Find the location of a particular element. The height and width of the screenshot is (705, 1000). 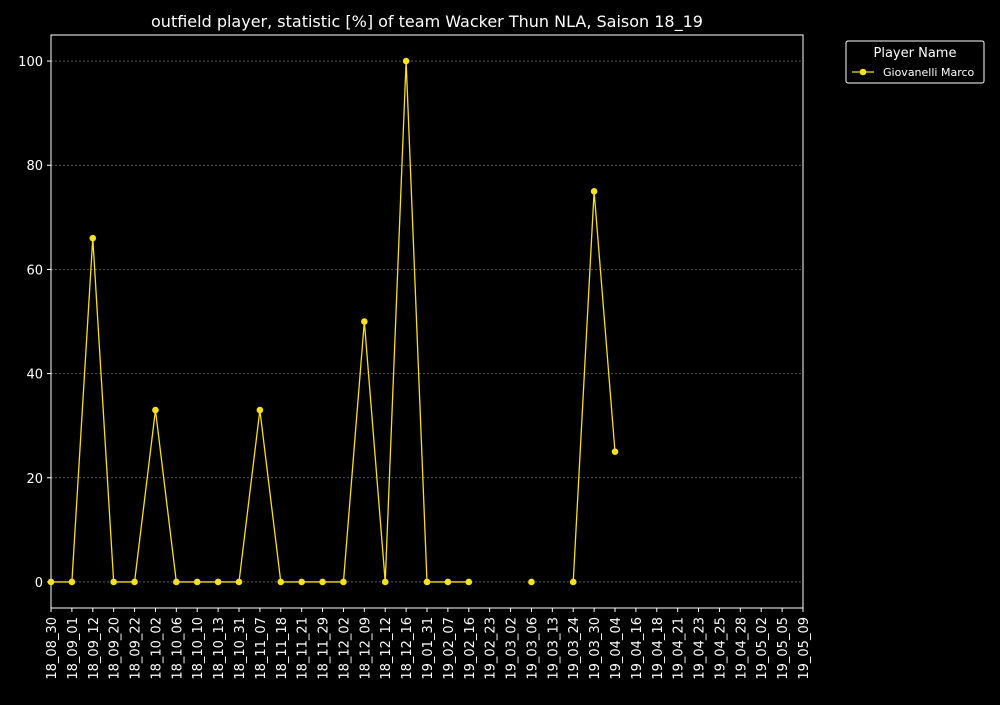

x-tick-label: 19_05_02 is located at coordinates (762, 648).